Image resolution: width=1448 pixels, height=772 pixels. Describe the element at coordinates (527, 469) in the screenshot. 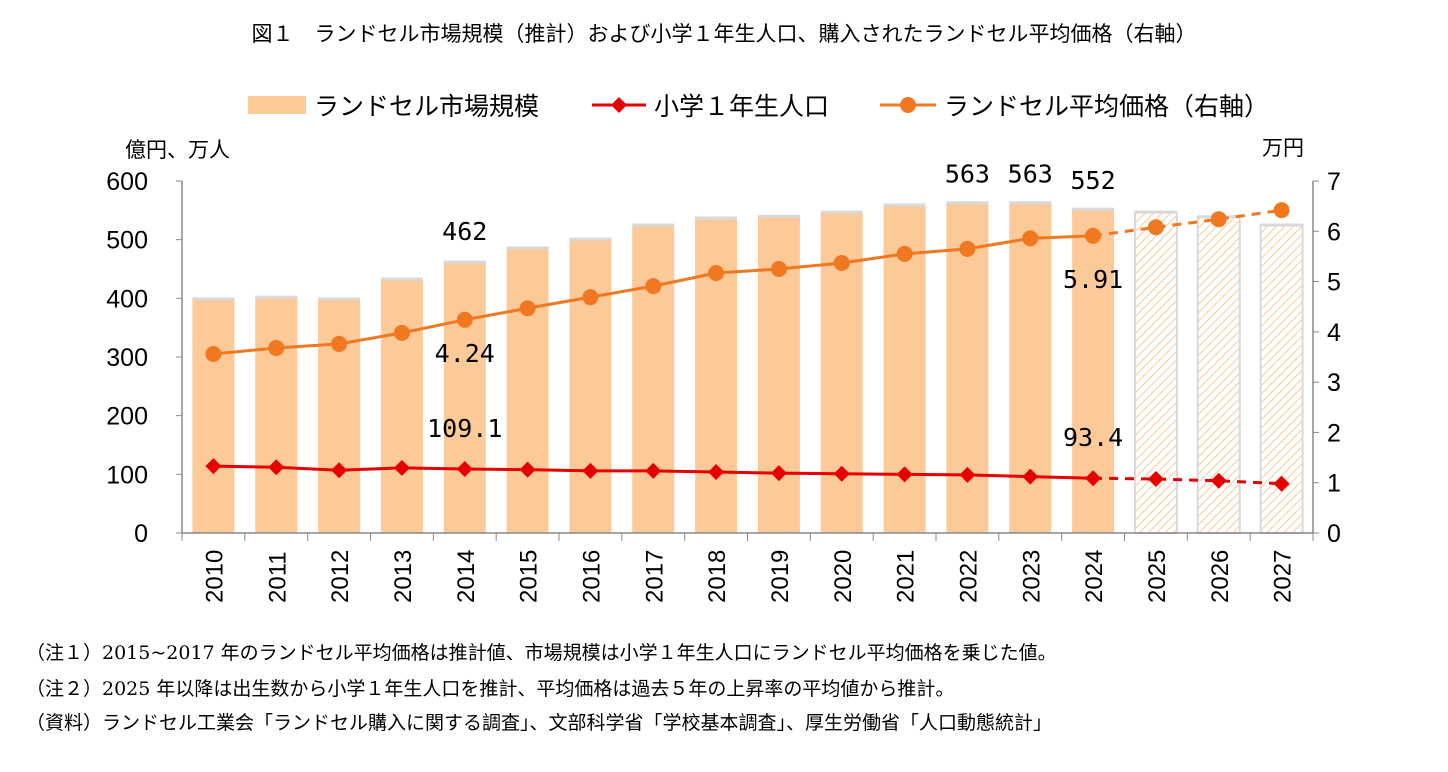

I see `population-point-2015` at that location.